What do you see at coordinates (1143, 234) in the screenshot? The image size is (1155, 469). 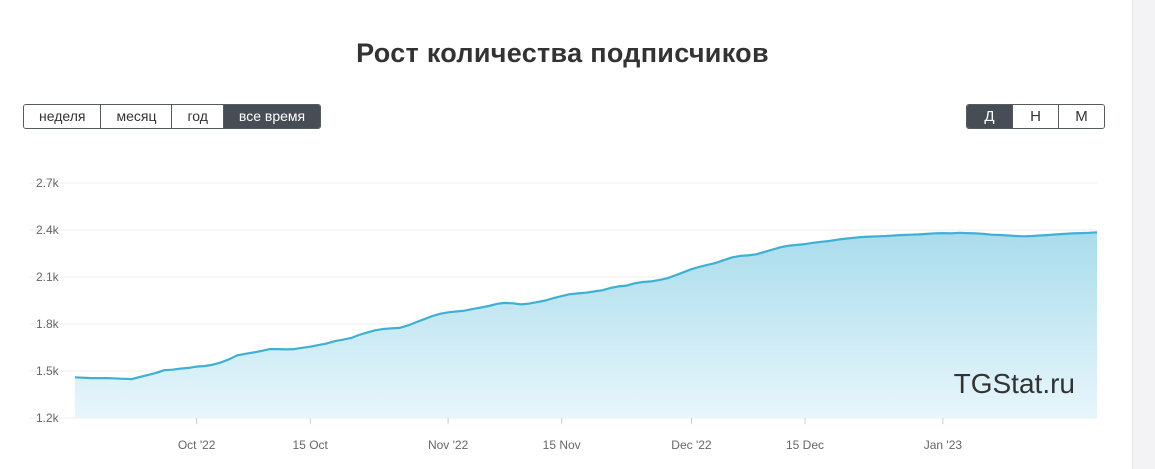 I see `side-panel` at bounding box center [1143, 234].